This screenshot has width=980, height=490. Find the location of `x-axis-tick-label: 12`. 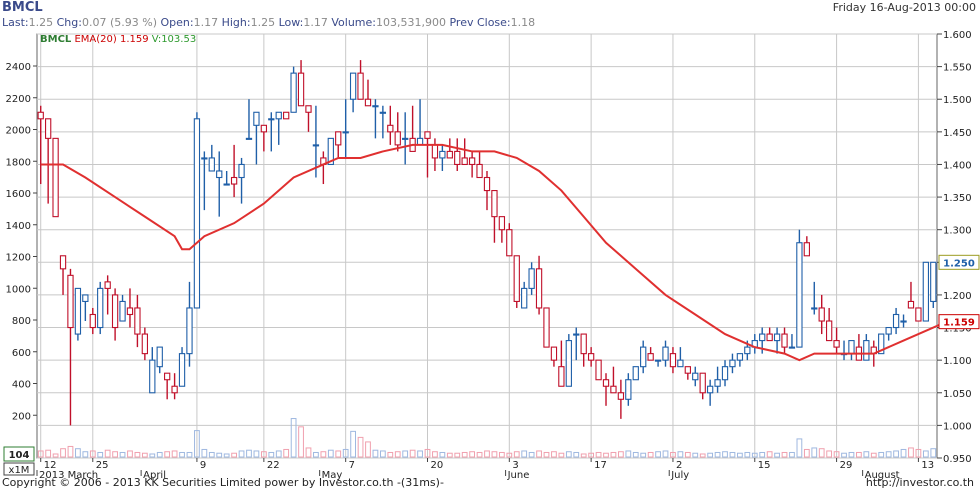

x-axis-tick-label: 12 is located at coordinates (50, 465).